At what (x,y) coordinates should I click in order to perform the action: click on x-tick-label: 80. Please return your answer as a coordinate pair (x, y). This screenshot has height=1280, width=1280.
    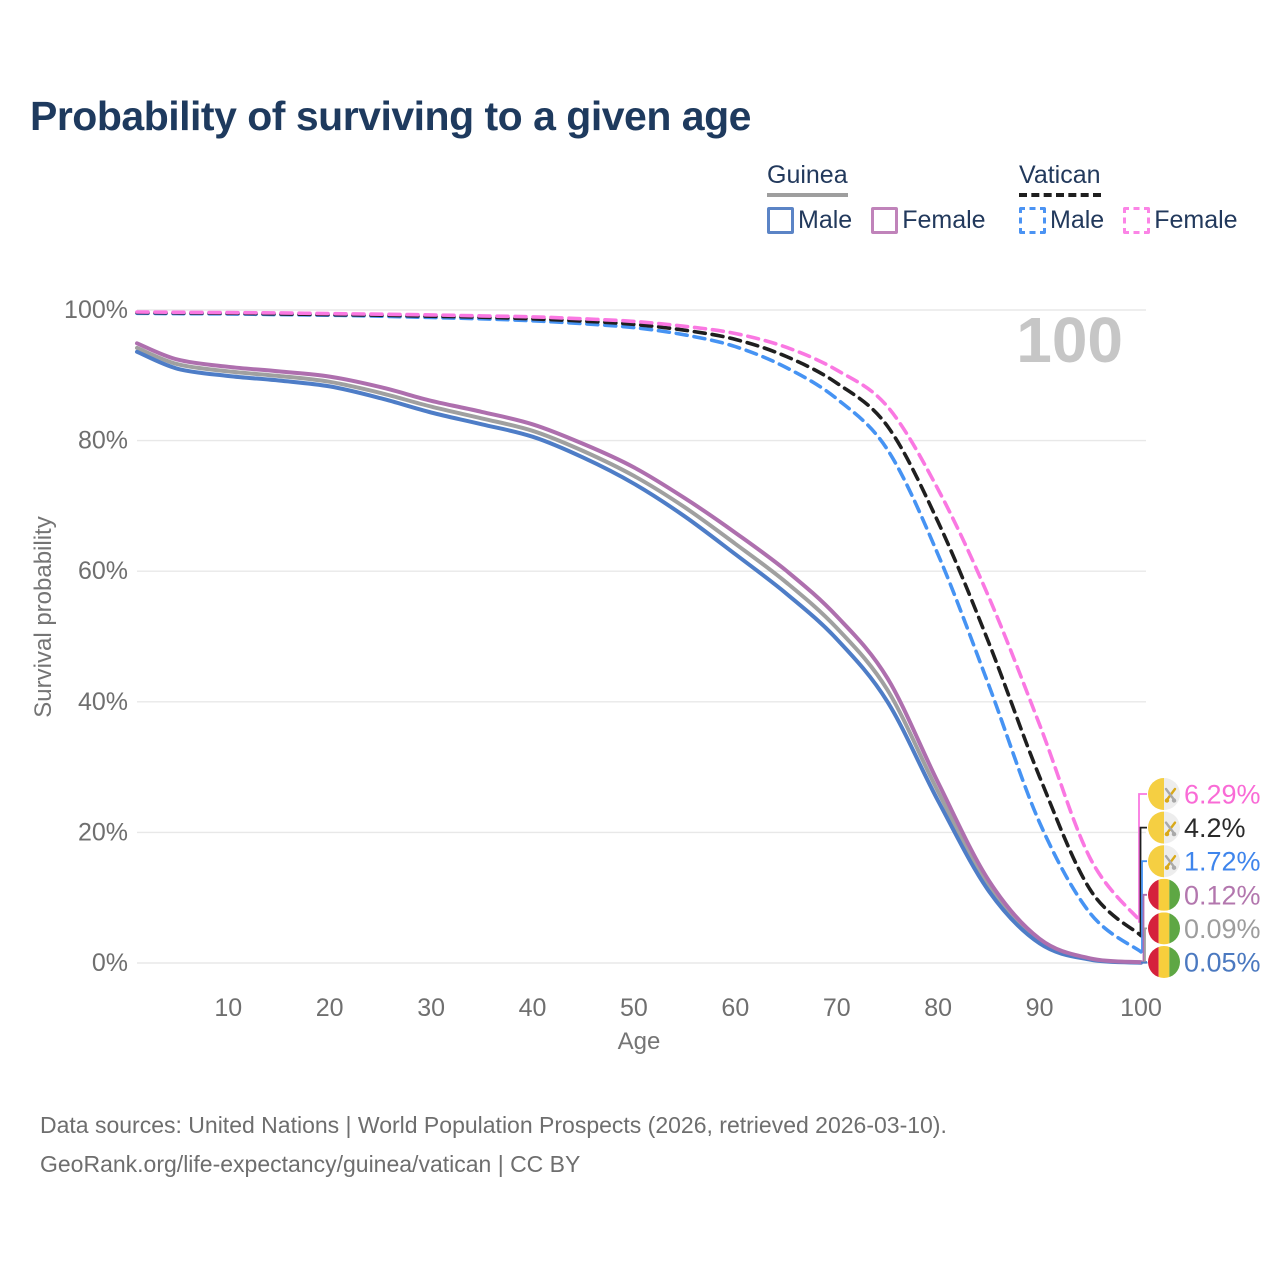
    Looking at the image, I should click on (938, 1008).